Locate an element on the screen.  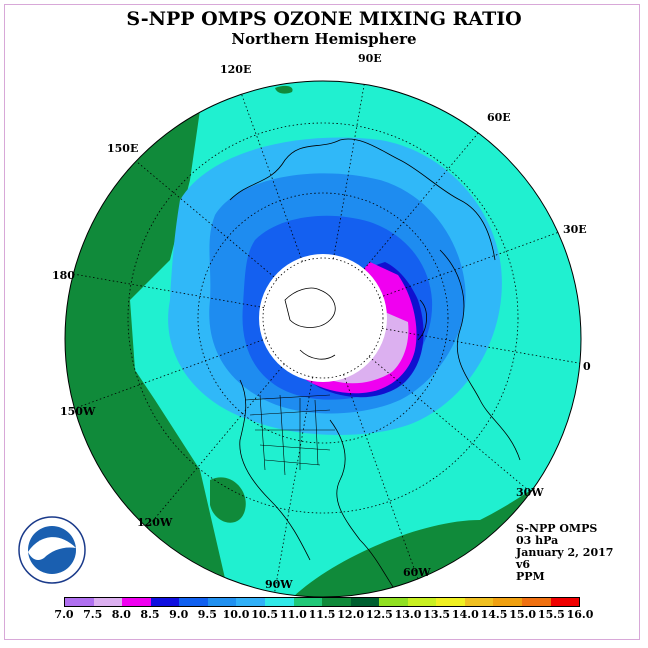
product-info: S-NPP OMPS 03 hPa January 2, 2017 v6 PPM is located at coordinates (564, 553).